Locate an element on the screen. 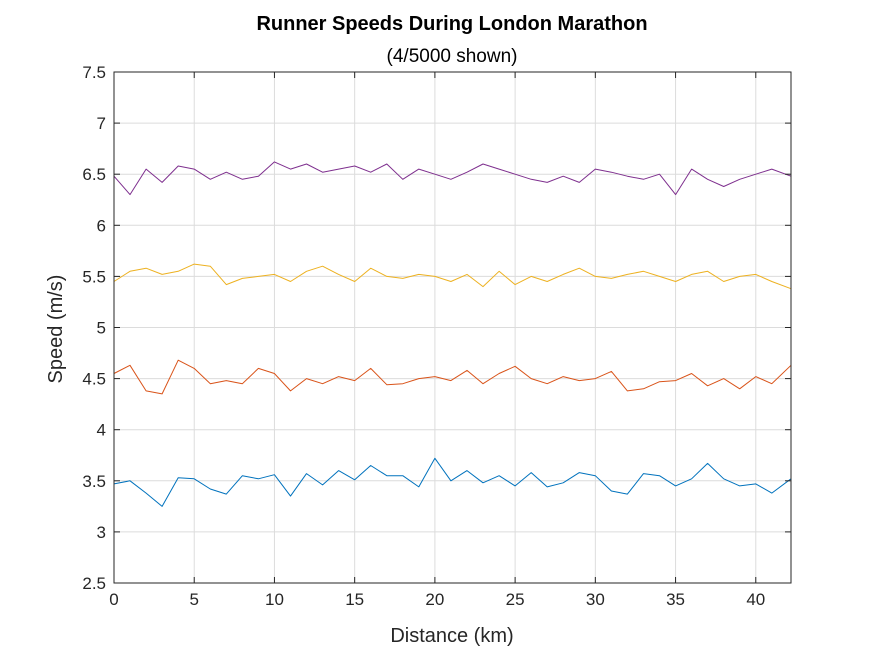  x-tick-label: 20 is located at coordinates (434, 599).